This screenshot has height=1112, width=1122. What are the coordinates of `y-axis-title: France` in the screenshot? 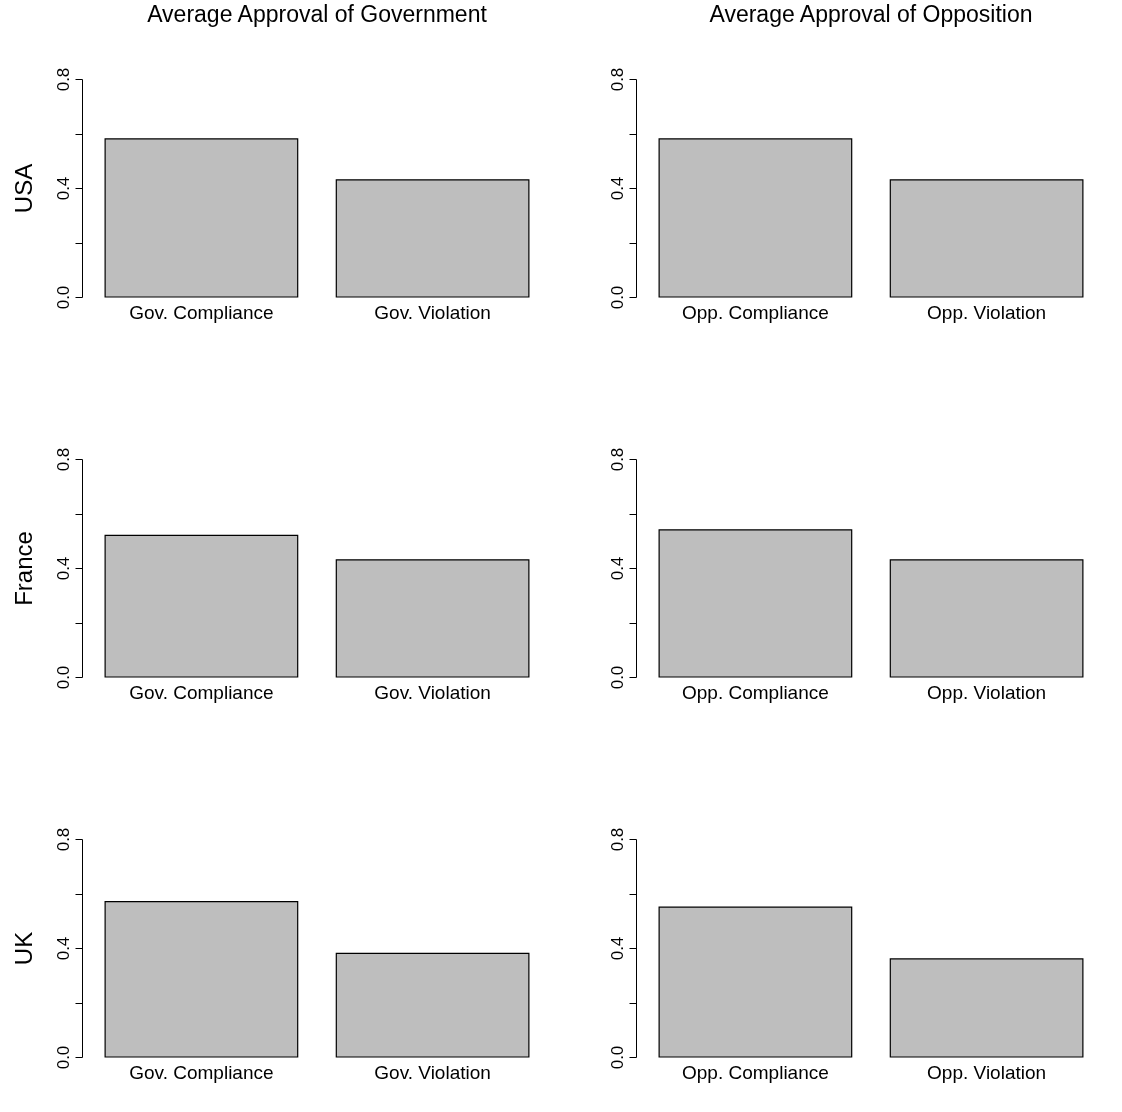 It's located at (23, 568).